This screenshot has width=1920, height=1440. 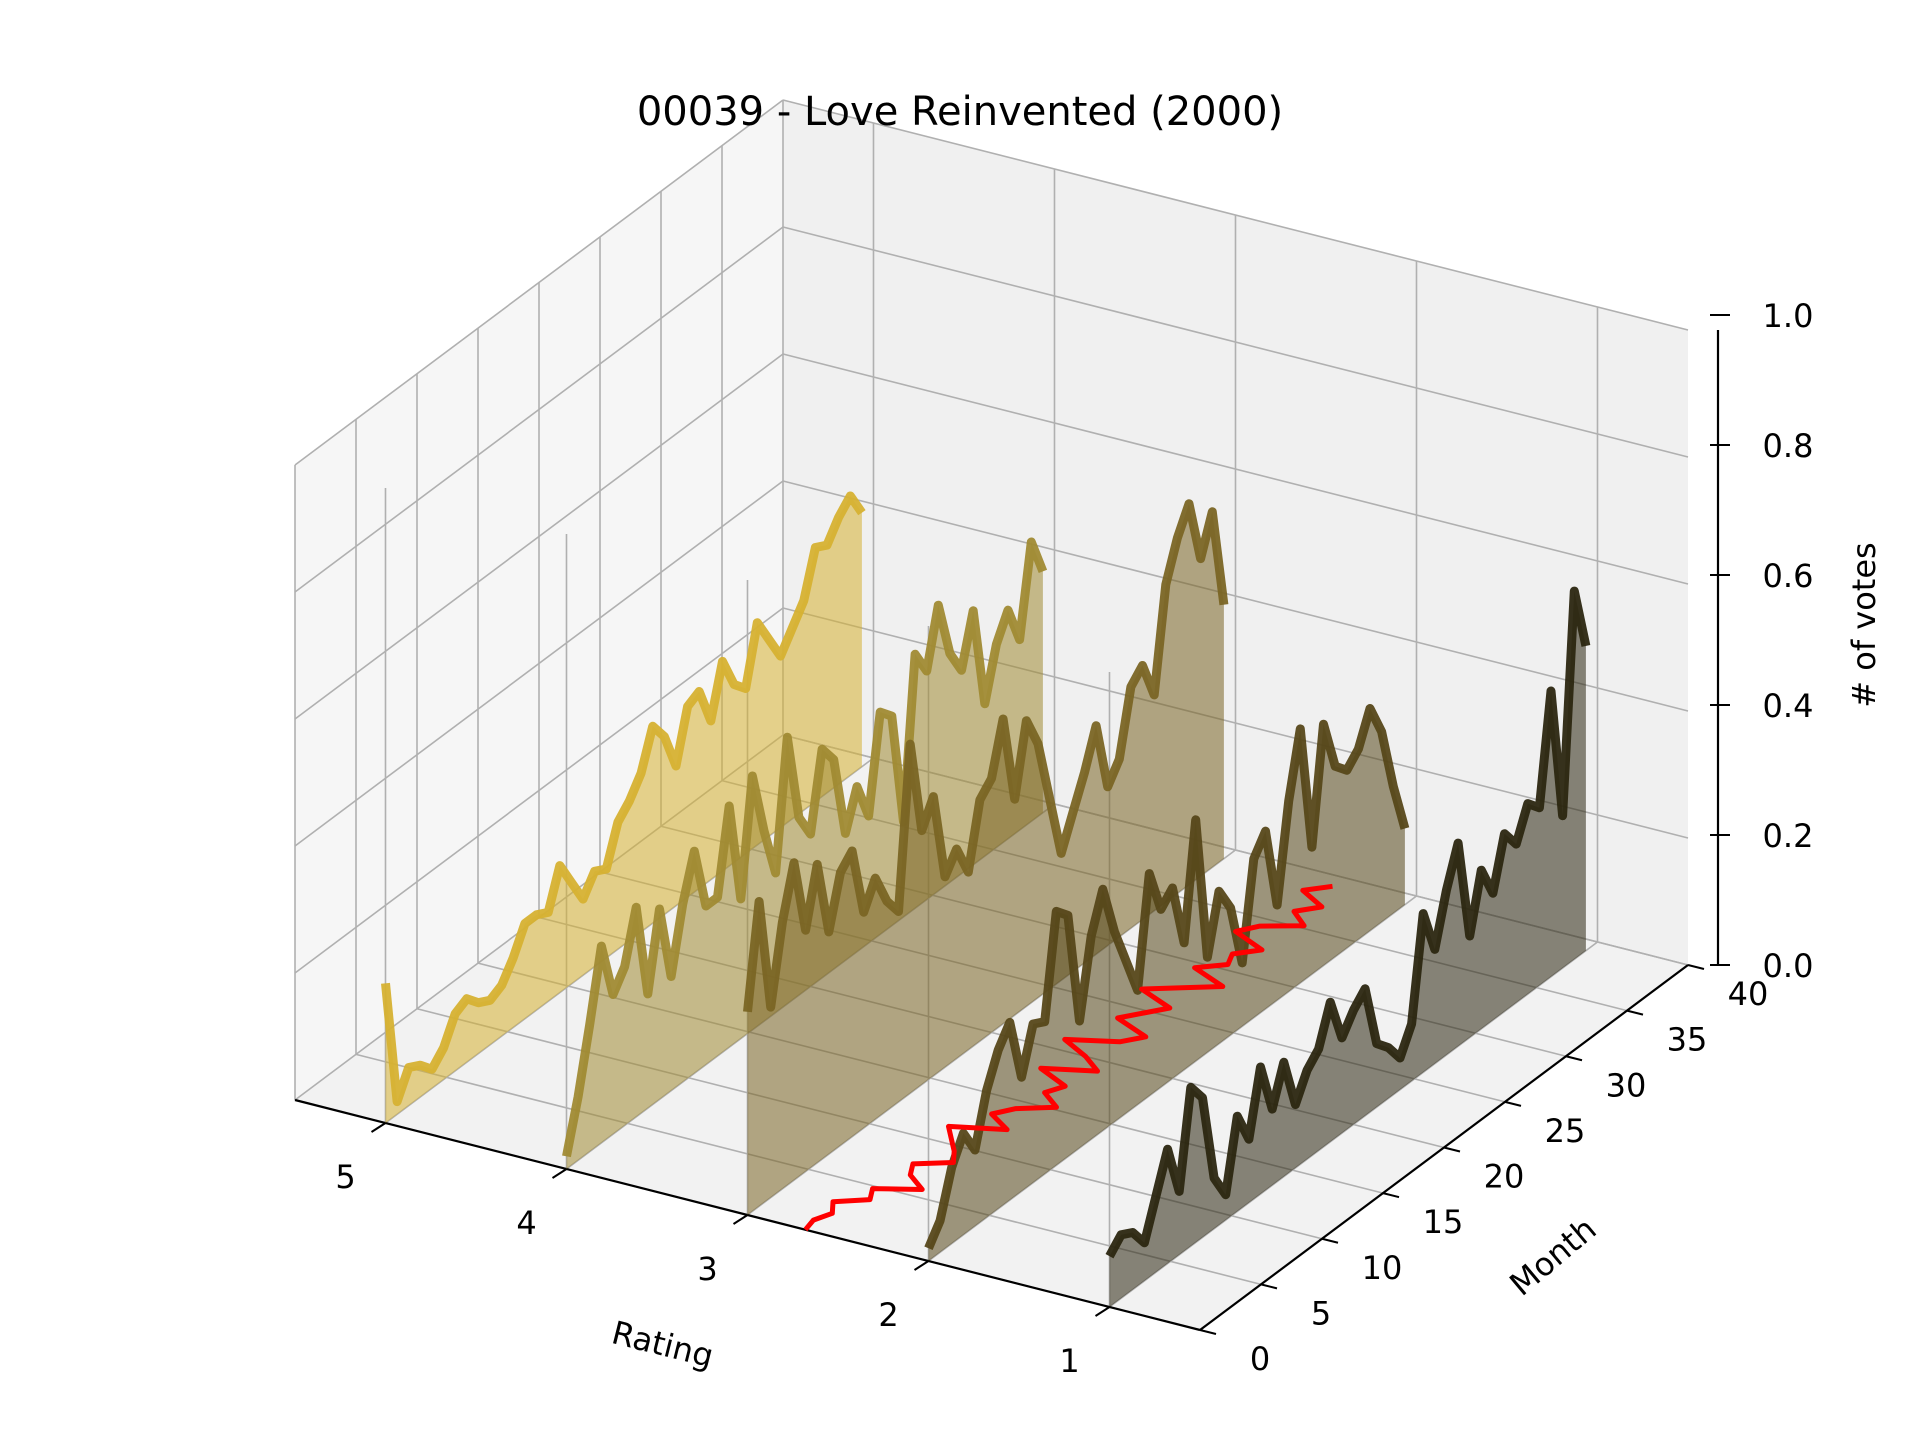 I want to click on z-tick-label: 0.6, so click(x=1788, y=576).